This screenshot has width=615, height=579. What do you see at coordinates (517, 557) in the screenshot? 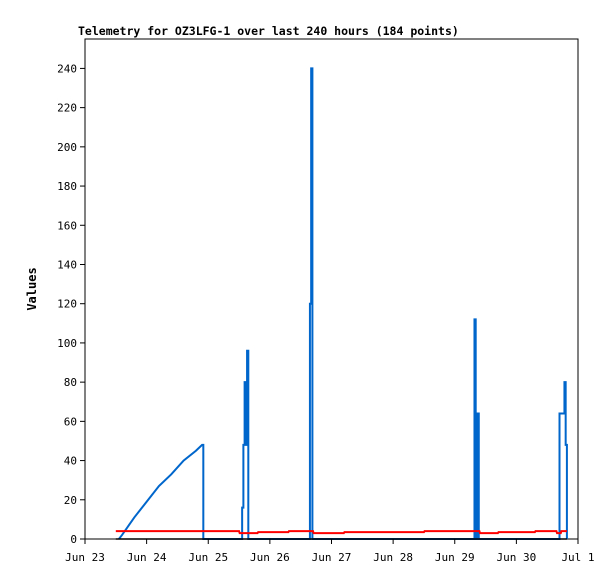
I see `x-tick-label: Jun 30` at bounding box center [517, 557].